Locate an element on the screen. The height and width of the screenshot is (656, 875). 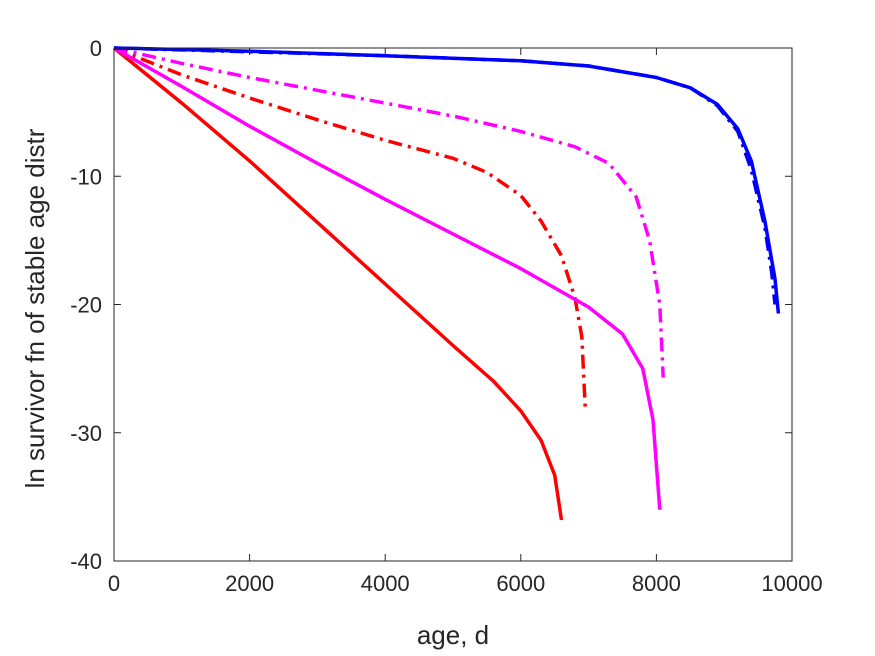
x-tick-label: 2000 is located at coordinates (249, 583).